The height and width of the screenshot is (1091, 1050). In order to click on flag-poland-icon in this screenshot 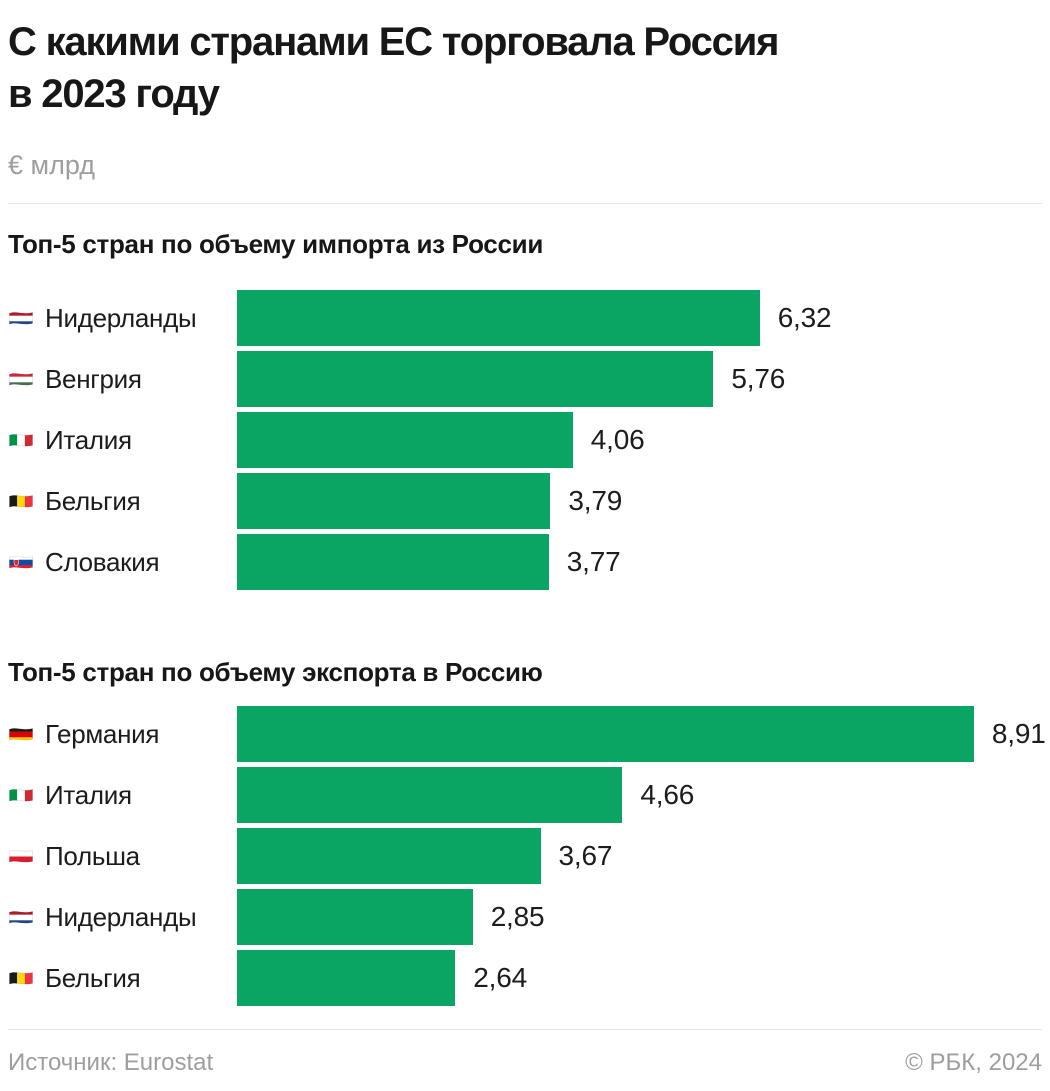, I will do `click(21, 856)`.